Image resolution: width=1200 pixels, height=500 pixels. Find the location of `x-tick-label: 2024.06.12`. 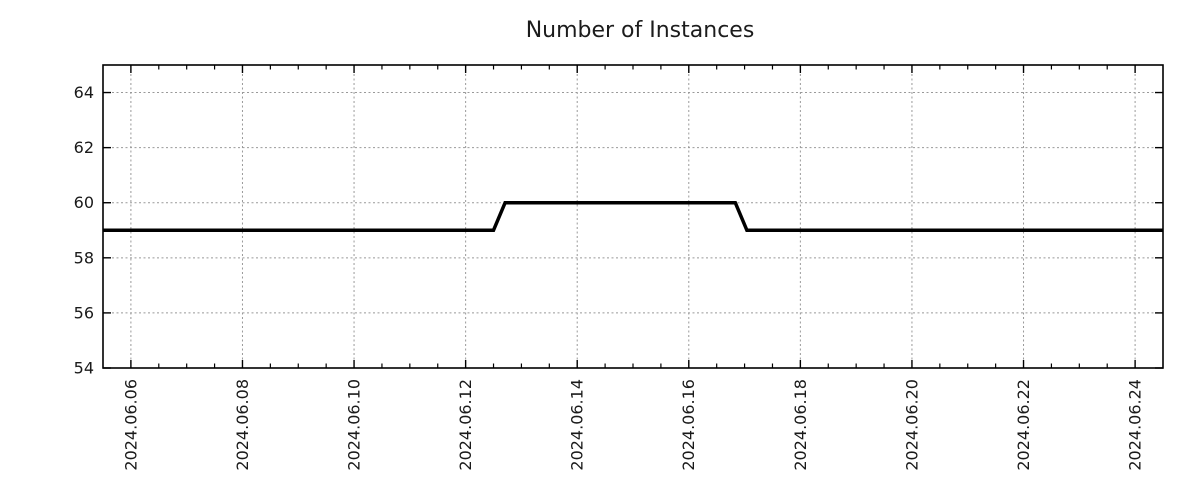

x-tick-label: 2024.06.12 is located at coordinates (465, 425).